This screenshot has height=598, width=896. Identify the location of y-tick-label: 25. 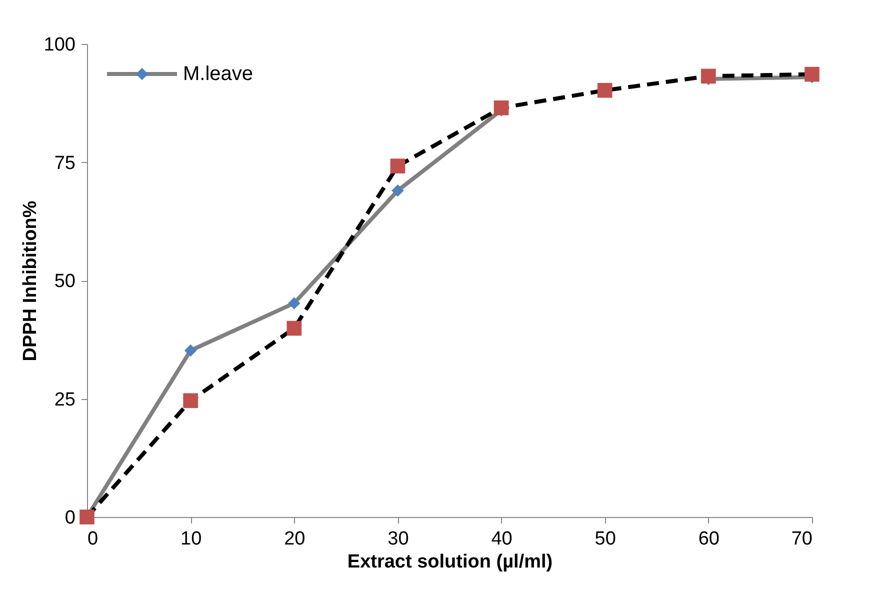
(65, 399).